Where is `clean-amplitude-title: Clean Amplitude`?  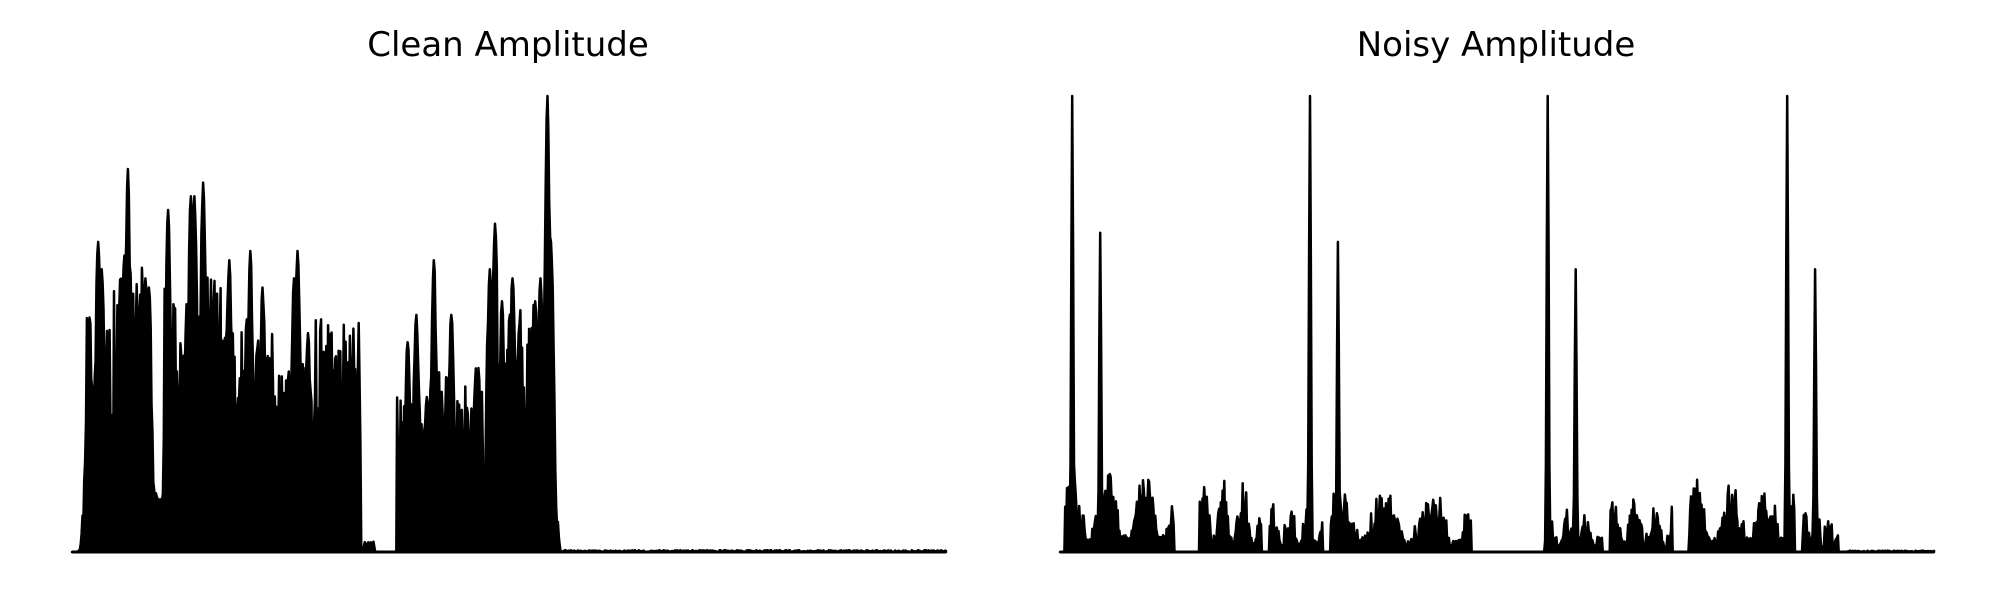
clean-amplitude-title: Clean Amplitude is located at coordinates (508, 45).